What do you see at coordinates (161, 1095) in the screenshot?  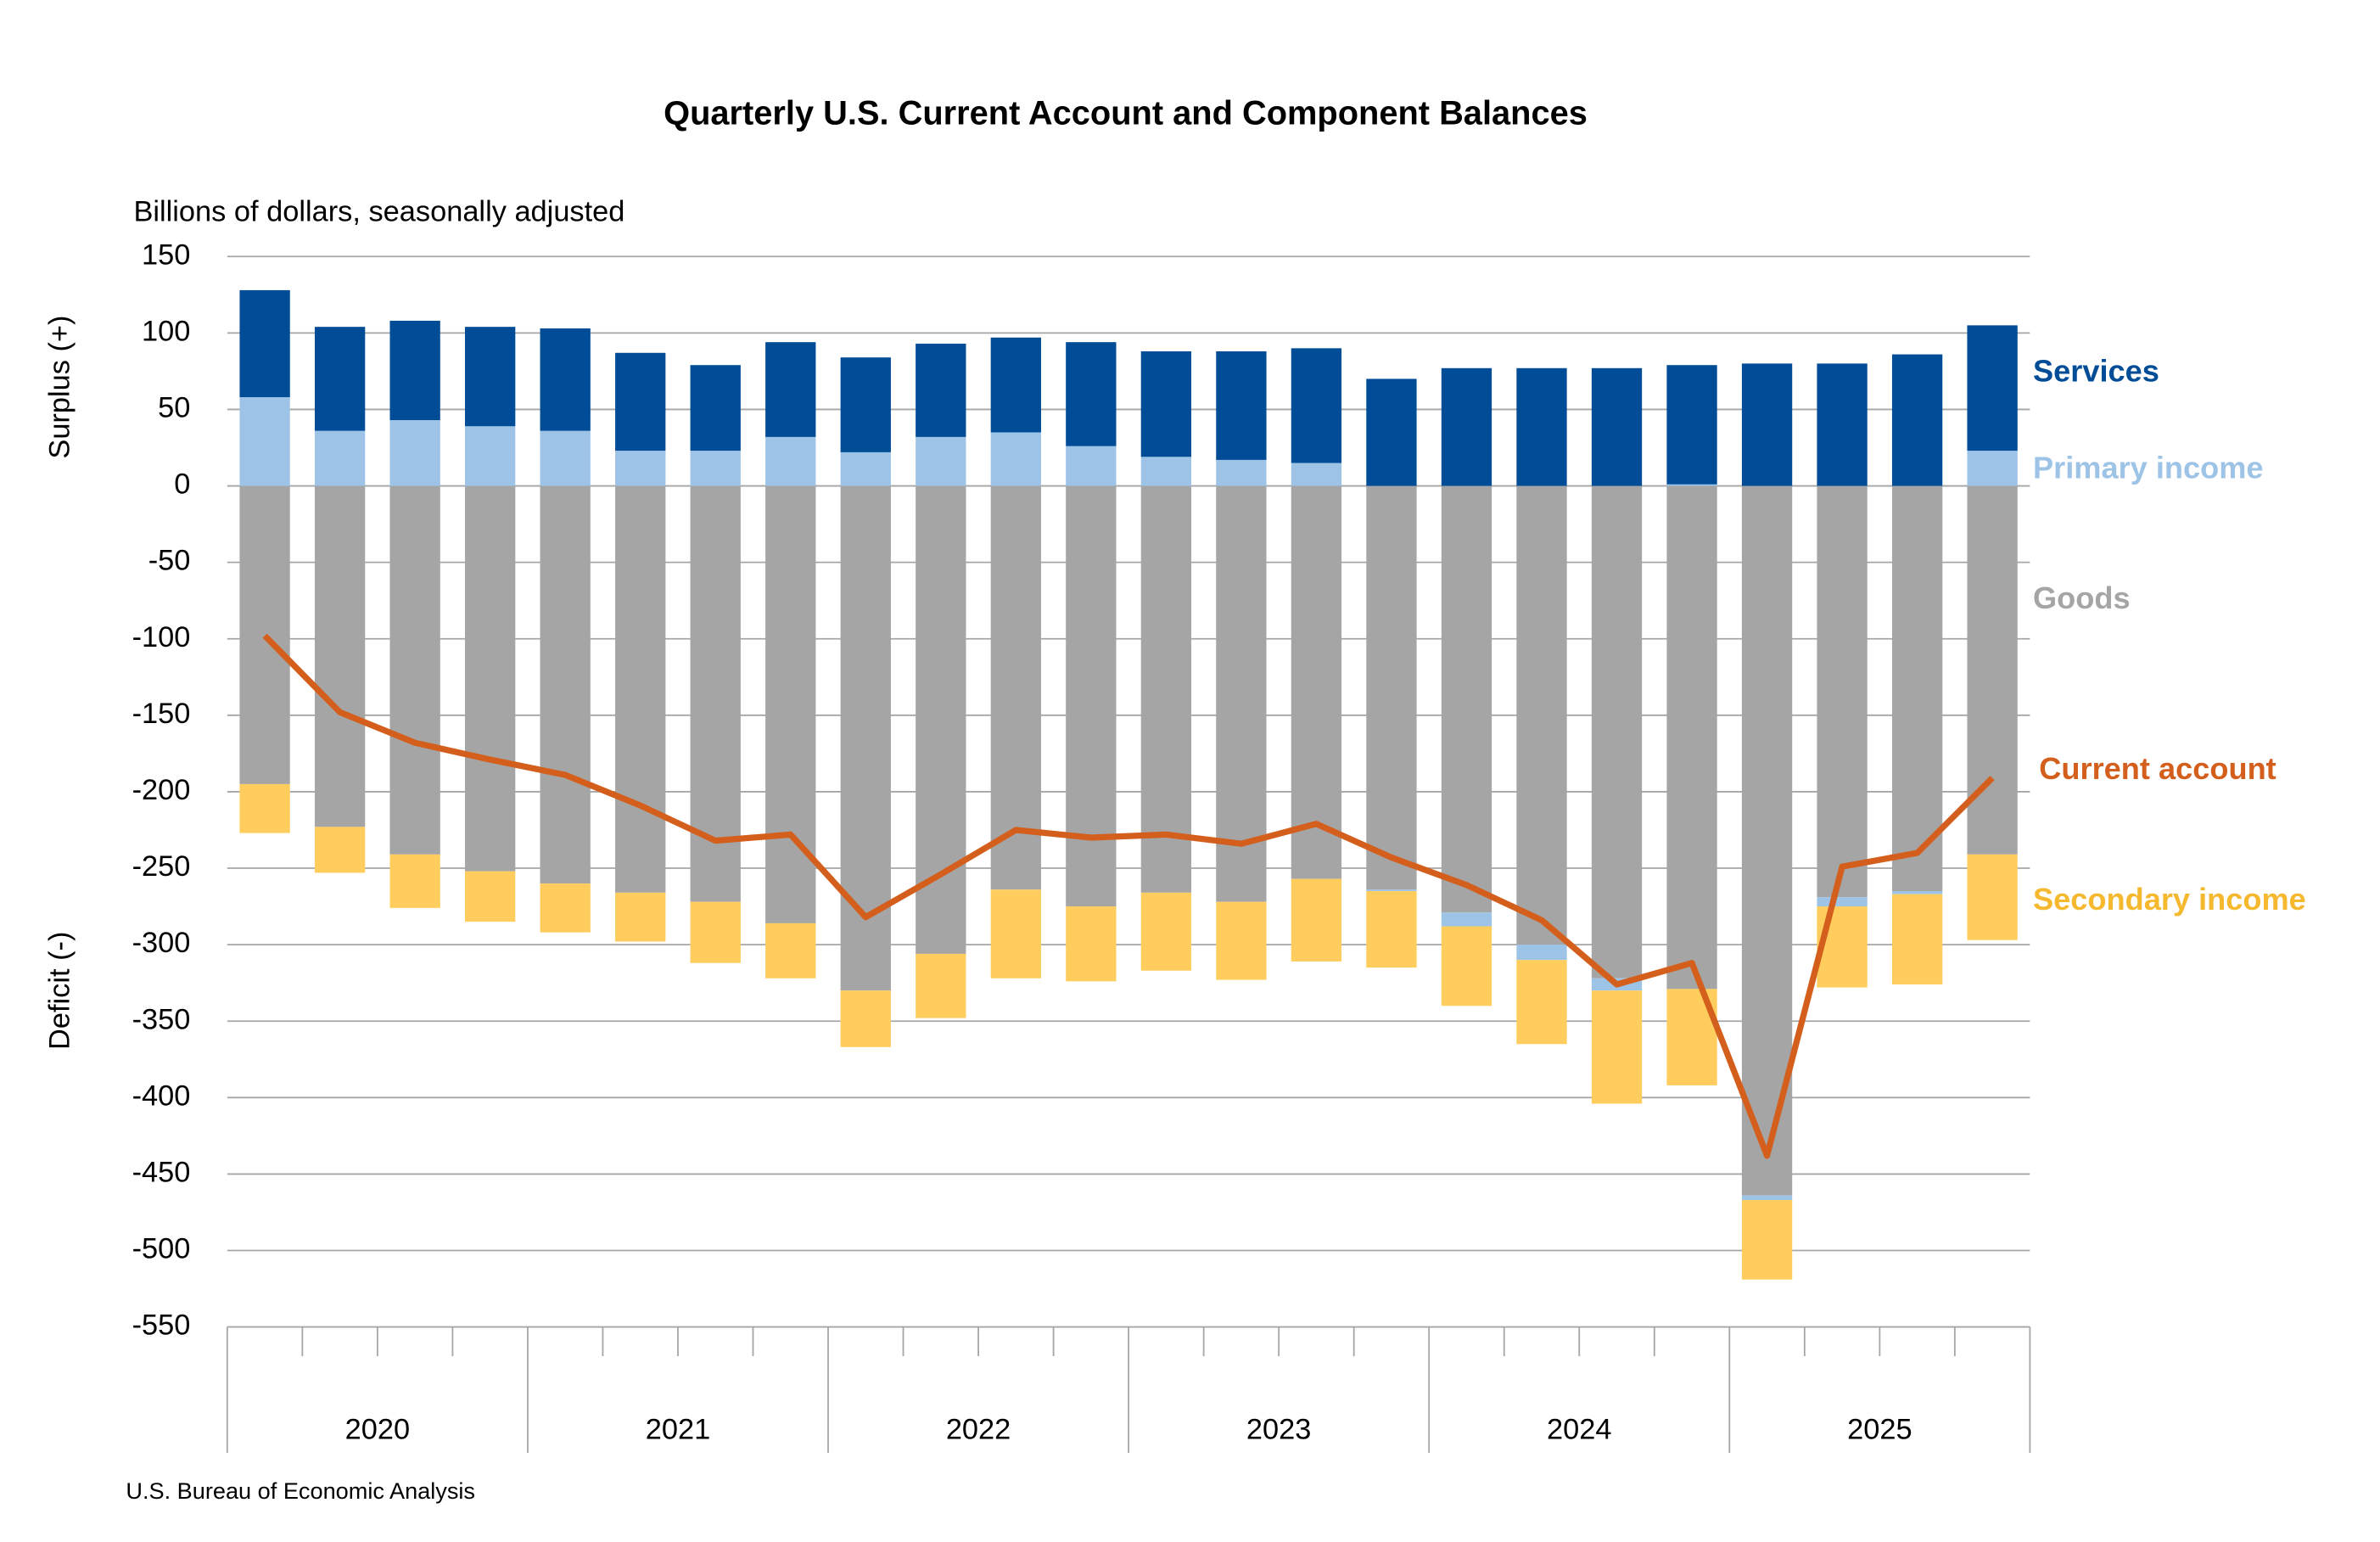 I see `y-tick-label: -400` at bounding box center [161, 1095].